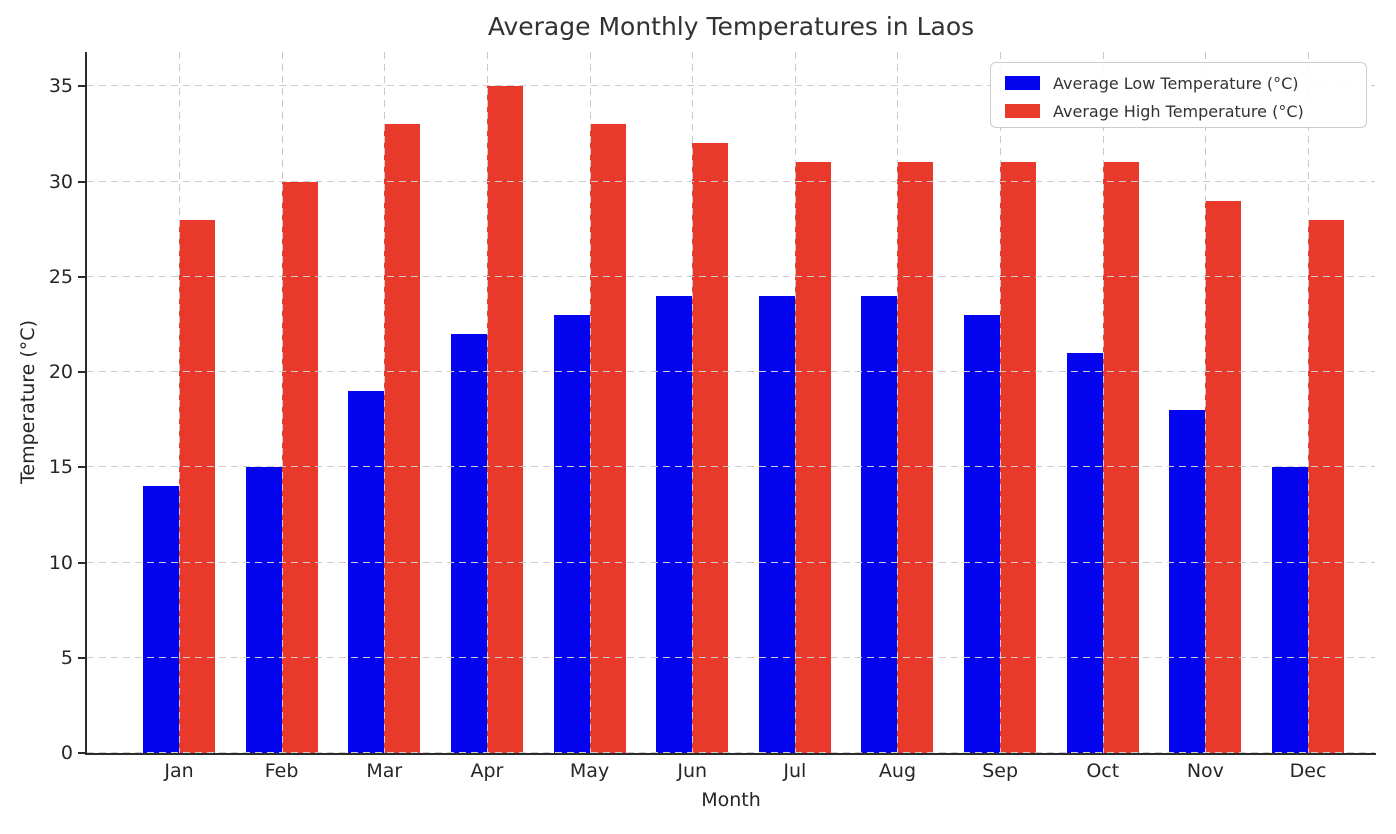  What do you see at coordinates (879, 524) in the screenshot?
I see `bar-low-Aug` at bounding box center [879, 524].